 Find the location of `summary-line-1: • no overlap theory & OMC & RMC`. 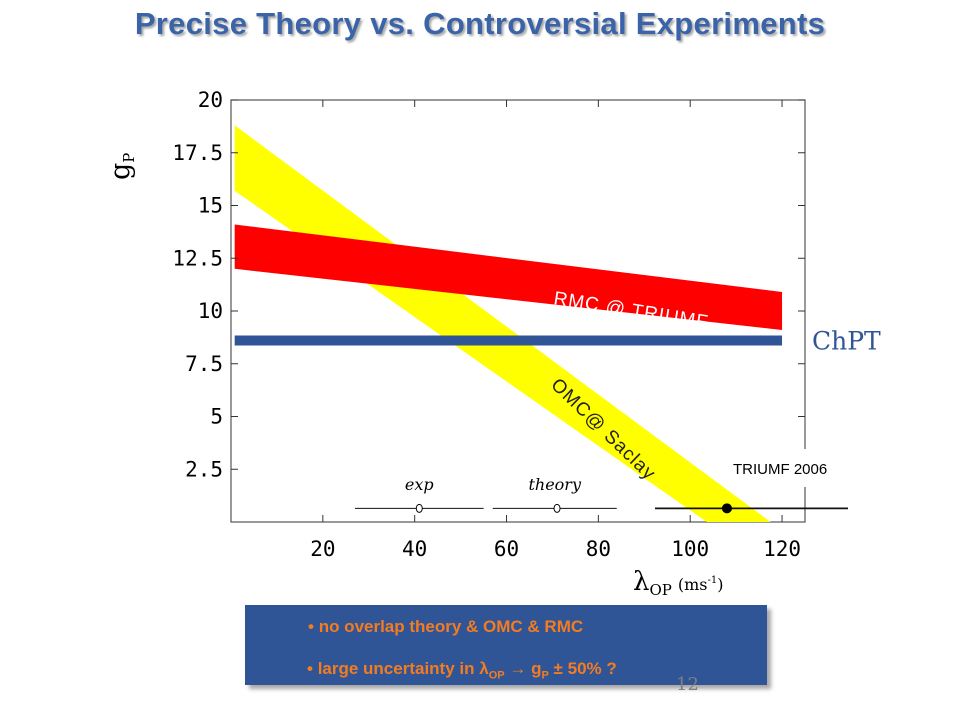

summary-line-1: • no overlap theory & OMC & RMC is located at coordinates (445, 627).